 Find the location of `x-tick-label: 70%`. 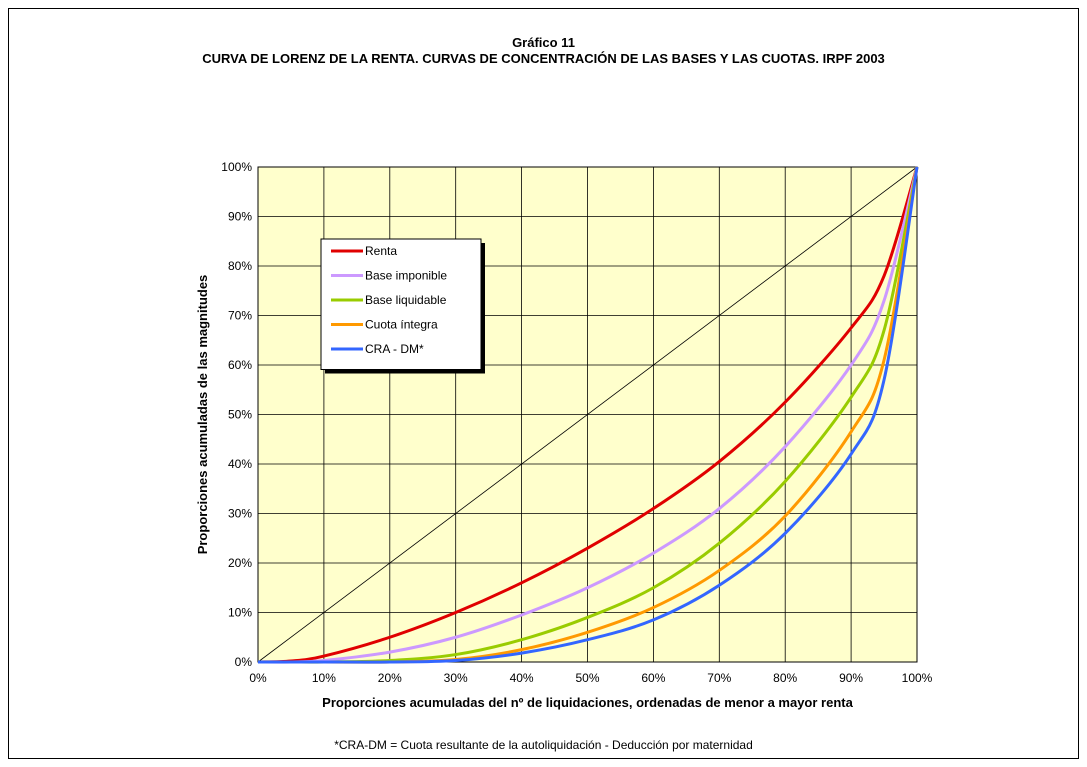

x-tick-label: 70% is located at coordinates (719, 678).